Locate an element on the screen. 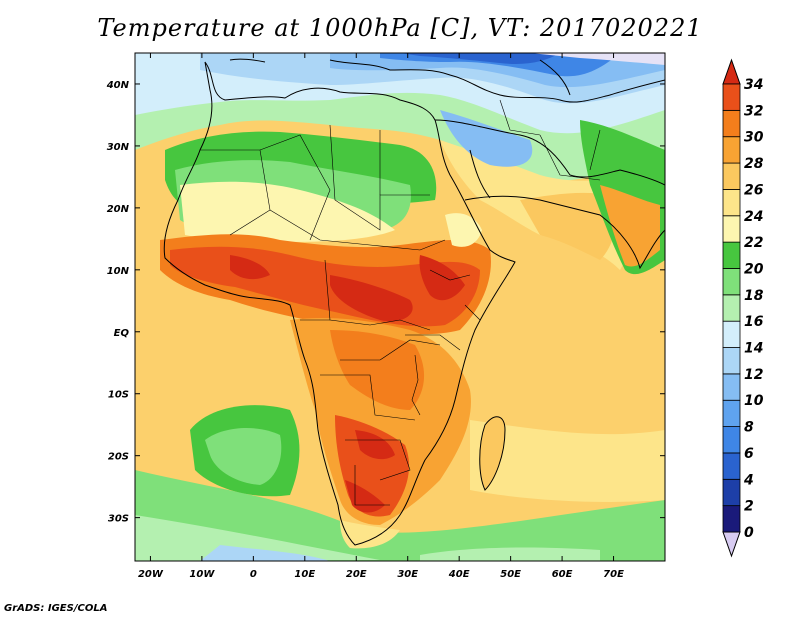  lat-tick-label: 40N is located at coordinates (118, 85).